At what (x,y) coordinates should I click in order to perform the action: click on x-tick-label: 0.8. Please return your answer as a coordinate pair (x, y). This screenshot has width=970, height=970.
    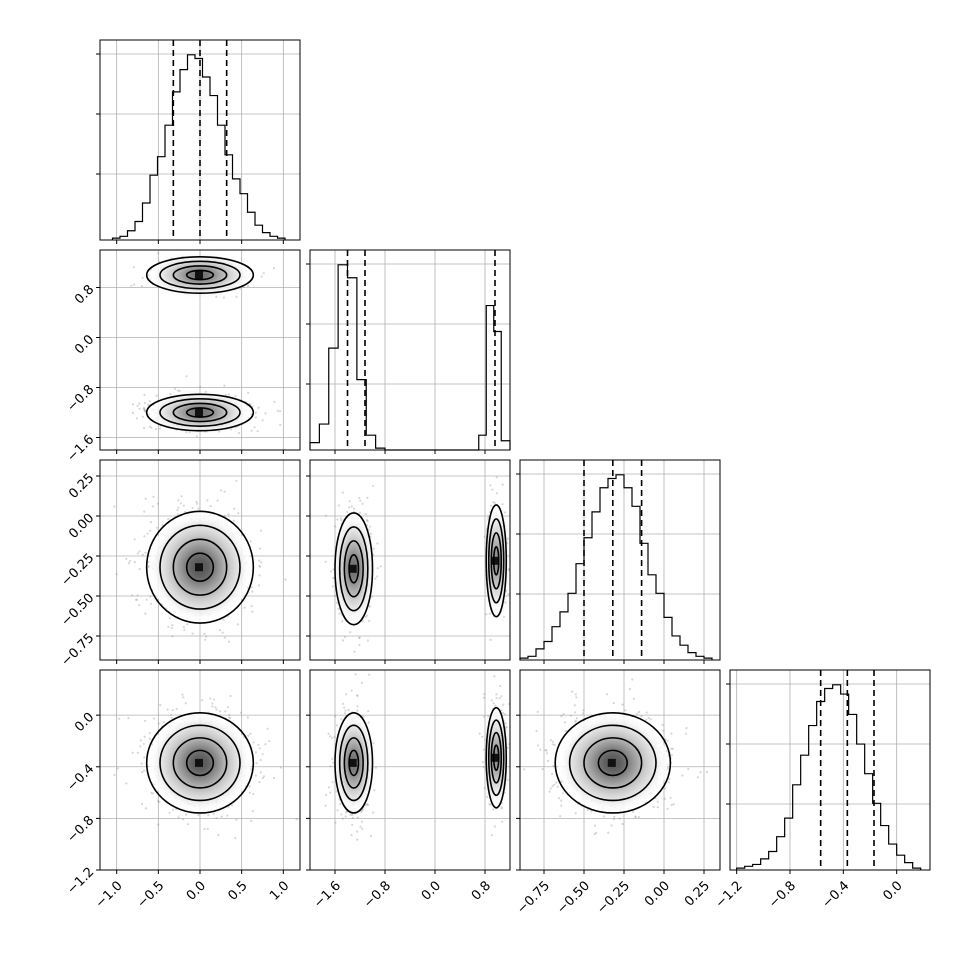
    Looking at the image, I should click on (481, 890).